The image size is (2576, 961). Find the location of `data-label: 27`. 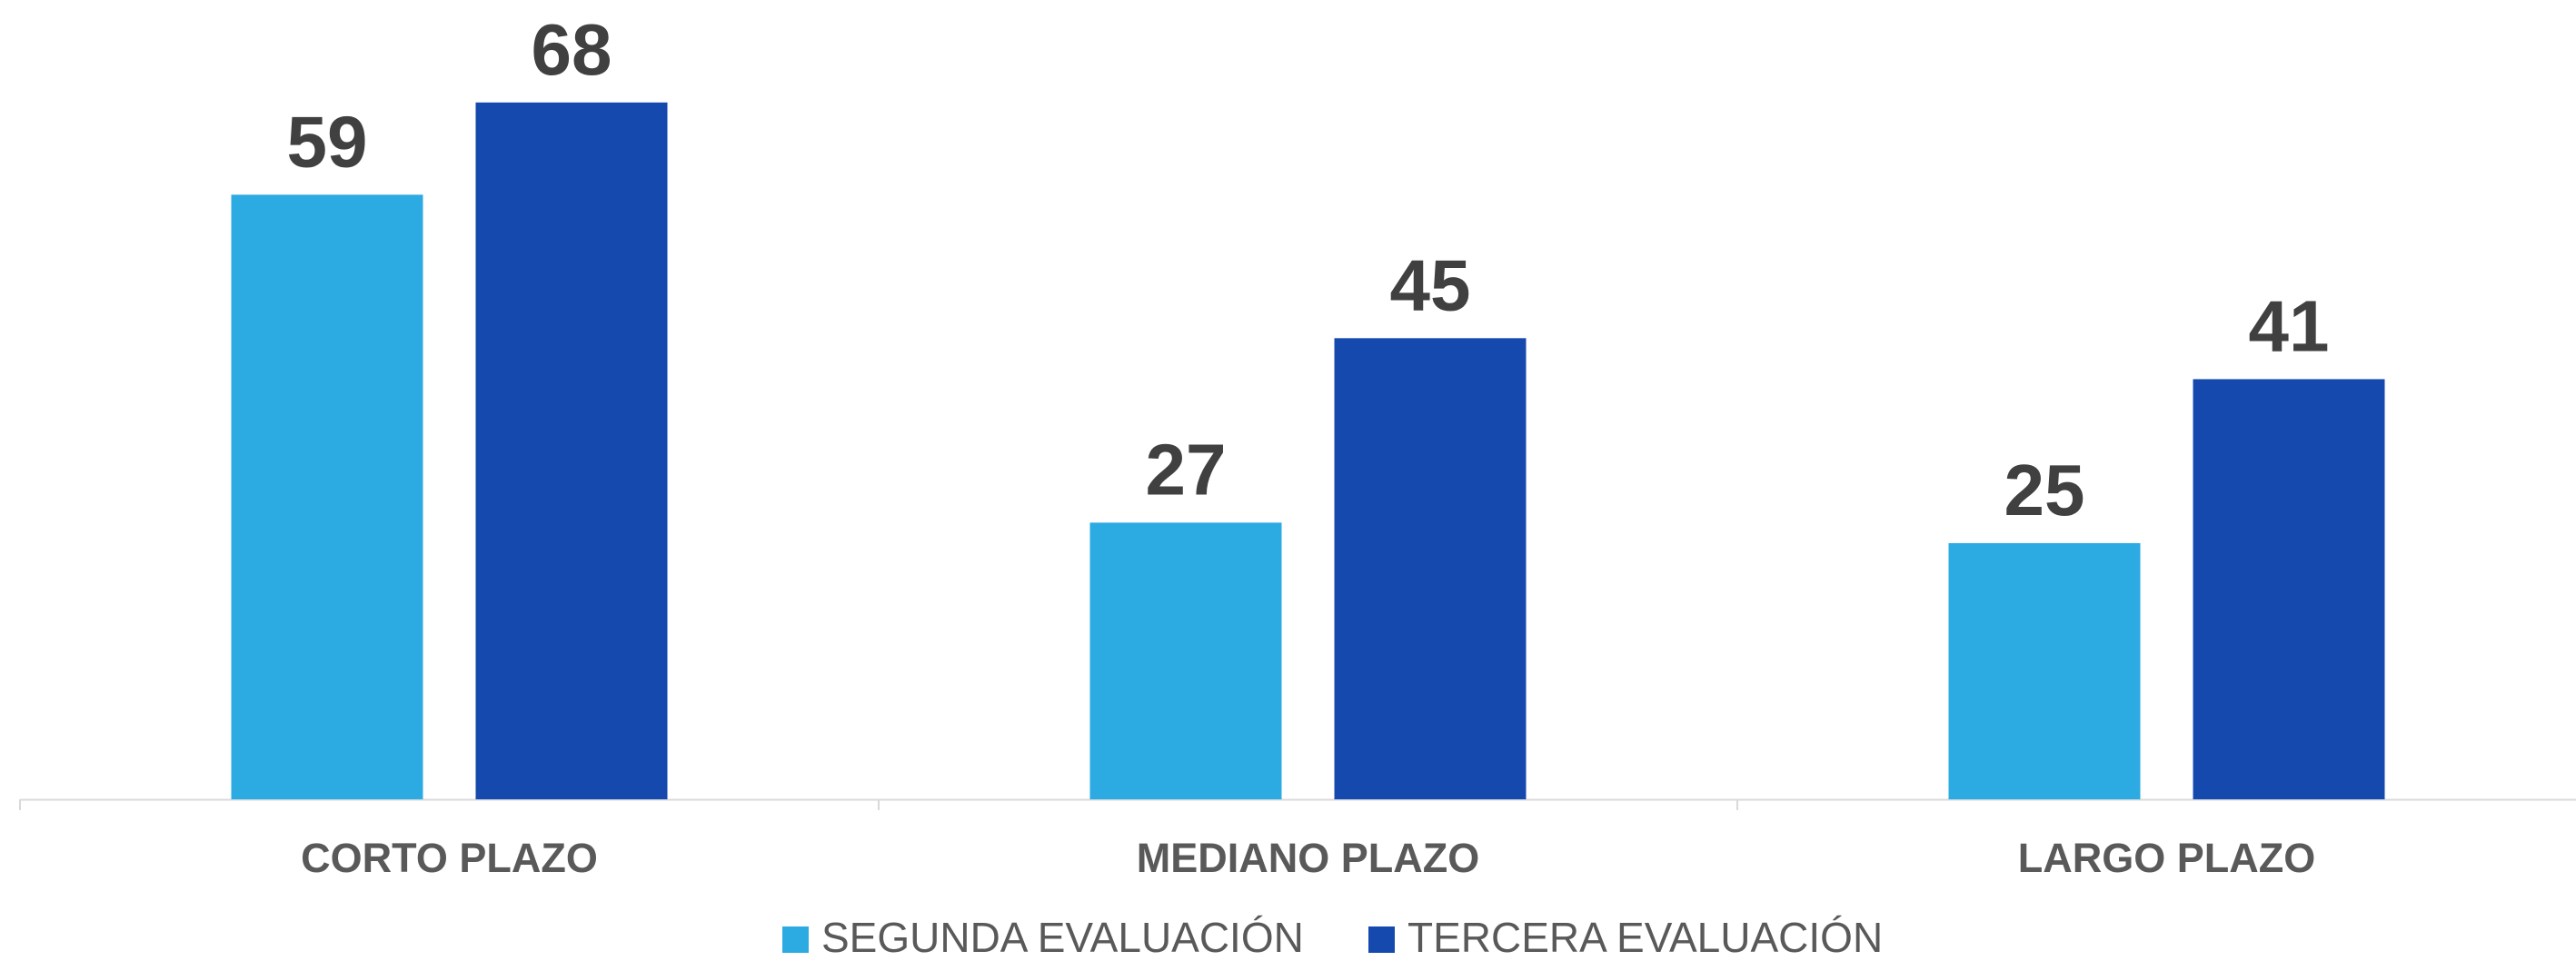

data-label: 27 is located at coordinates (1186, 470).